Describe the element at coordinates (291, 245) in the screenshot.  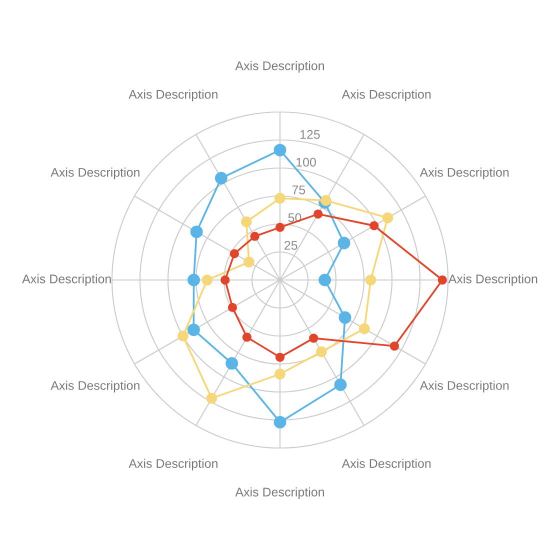
I see `y-tick-label: 25` at that location.